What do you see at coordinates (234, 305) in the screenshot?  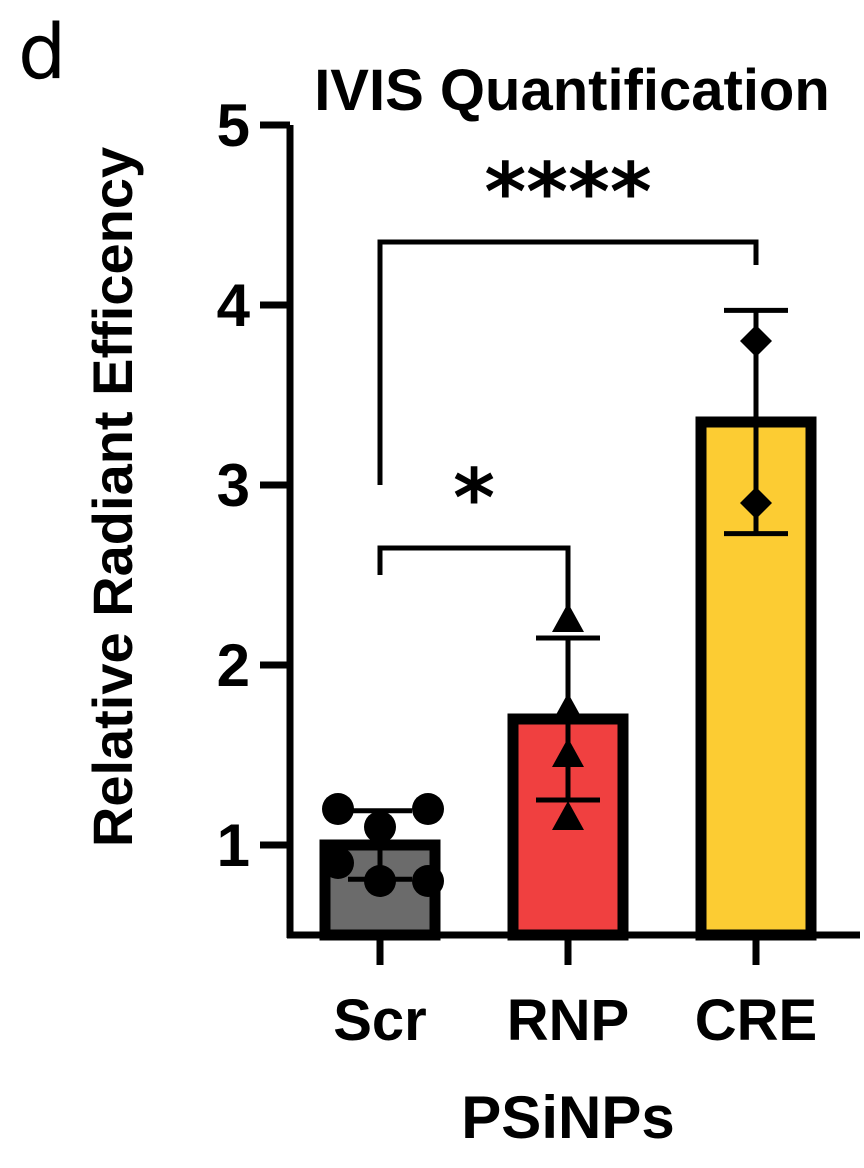 I see `y-tick-label: 4` at bounding box center [234, 305].